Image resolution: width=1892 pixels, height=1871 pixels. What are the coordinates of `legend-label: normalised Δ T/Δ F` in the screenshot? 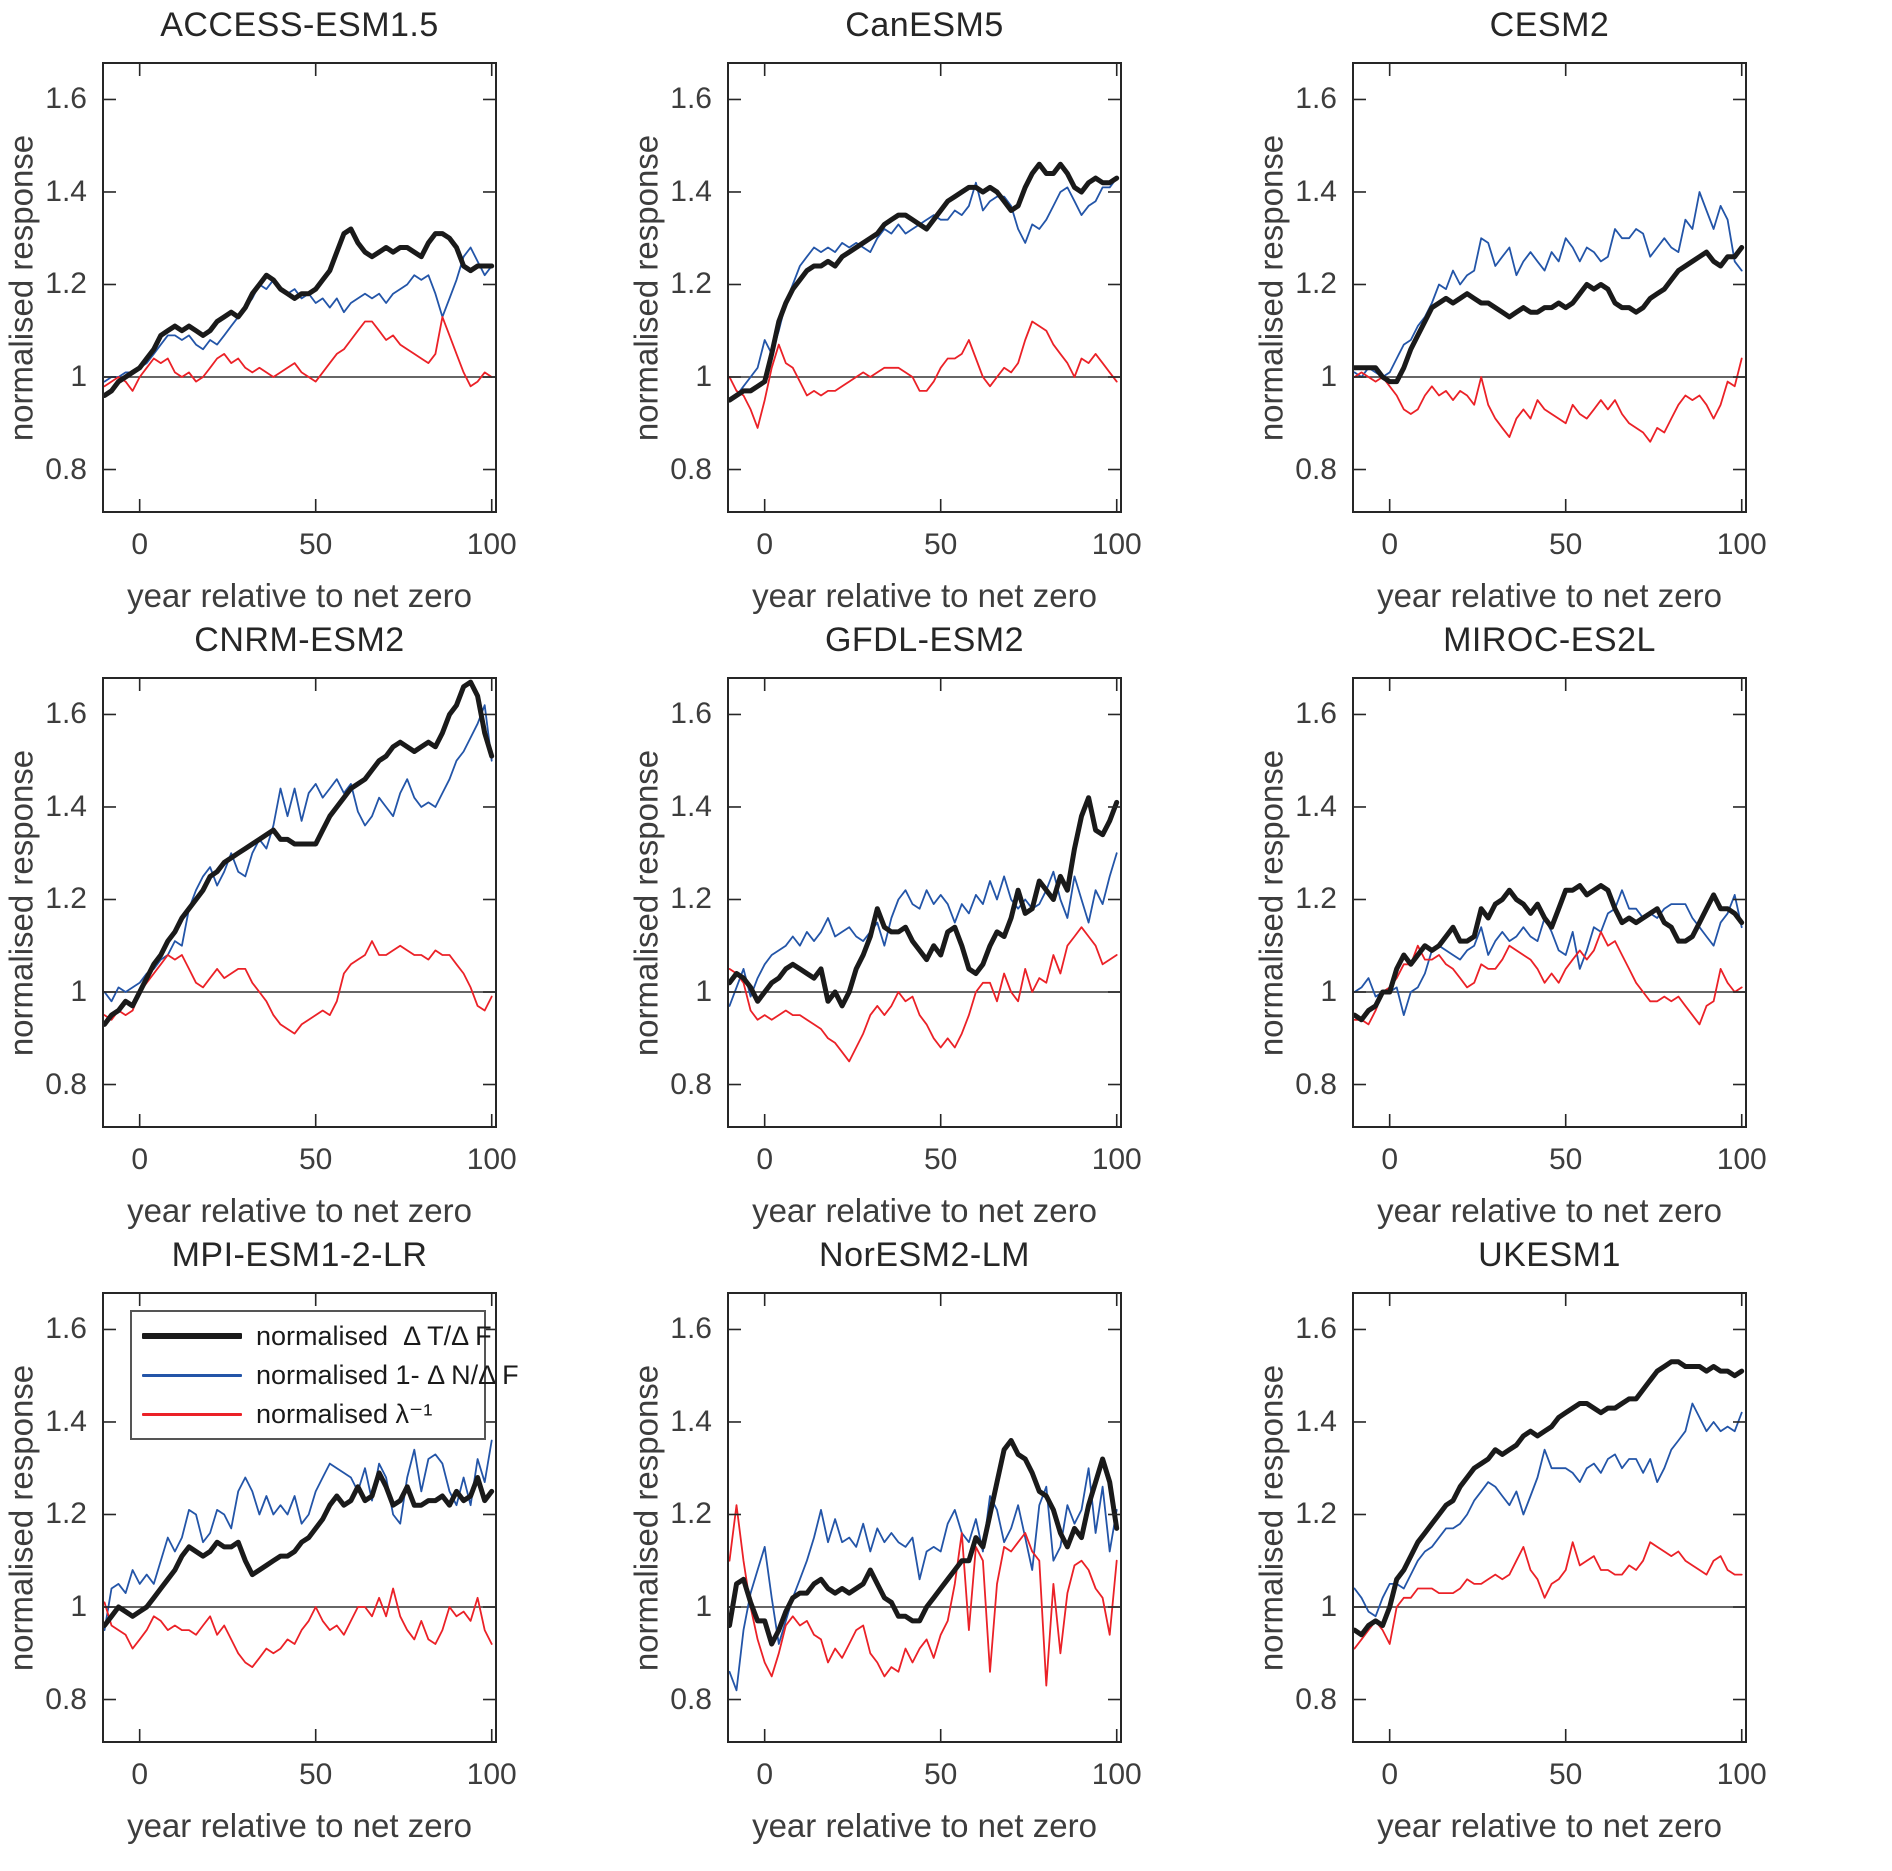 It's located at (374, 1335).